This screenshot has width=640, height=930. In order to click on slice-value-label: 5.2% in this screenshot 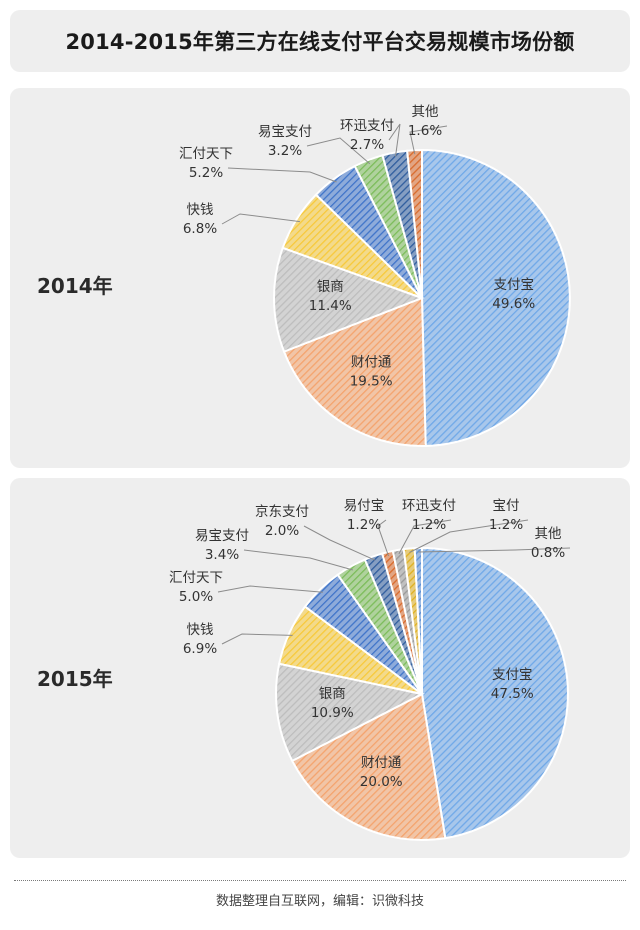, I will do `click(206, 173)`.